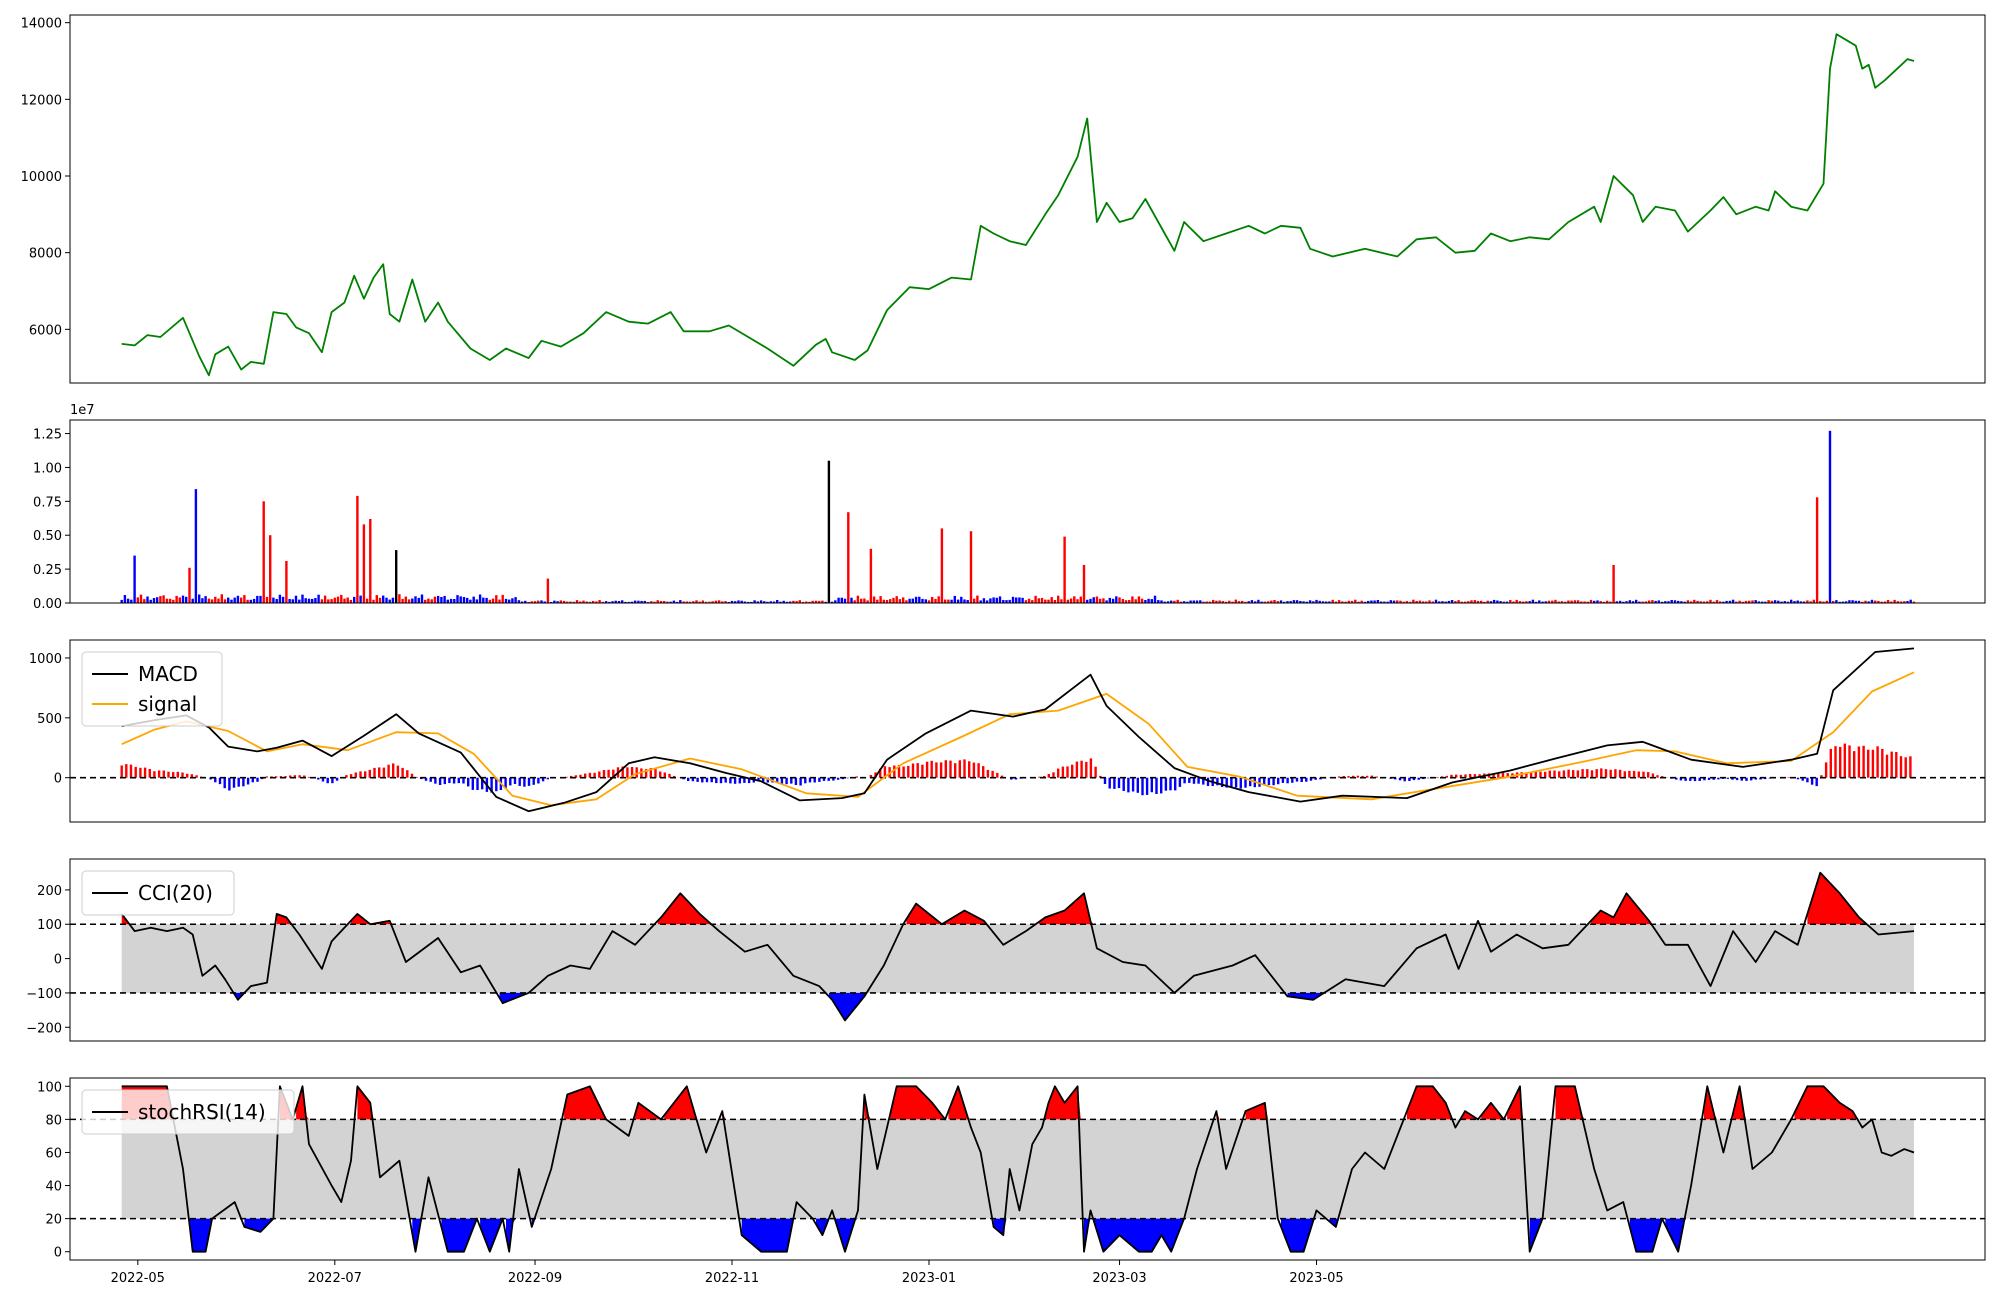 The width and height of the screenshot is (2000, 1300). I want to click on legend-box, so click(188, 1112).